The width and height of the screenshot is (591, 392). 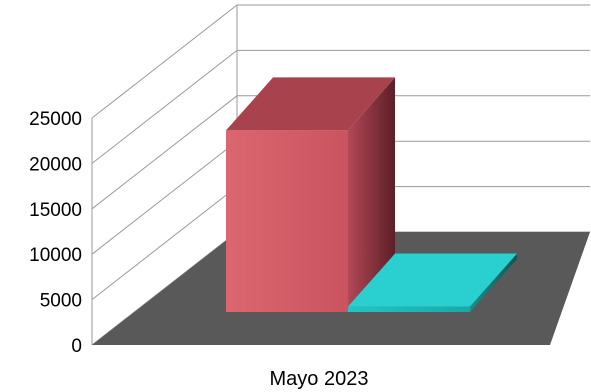 What do you see at coordinates (55, 210) in the screenshot?
I see `y-tick-label: 15000` at bounding box center [55, 210].